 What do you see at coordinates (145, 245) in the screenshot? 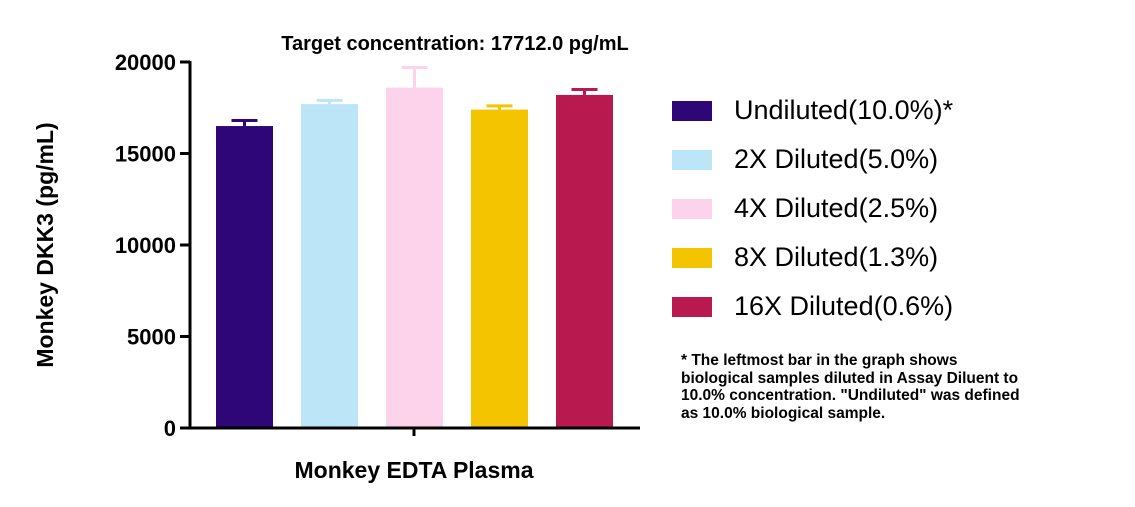
I see `y-tick-label: 10000` at bounding box center [145, 245].